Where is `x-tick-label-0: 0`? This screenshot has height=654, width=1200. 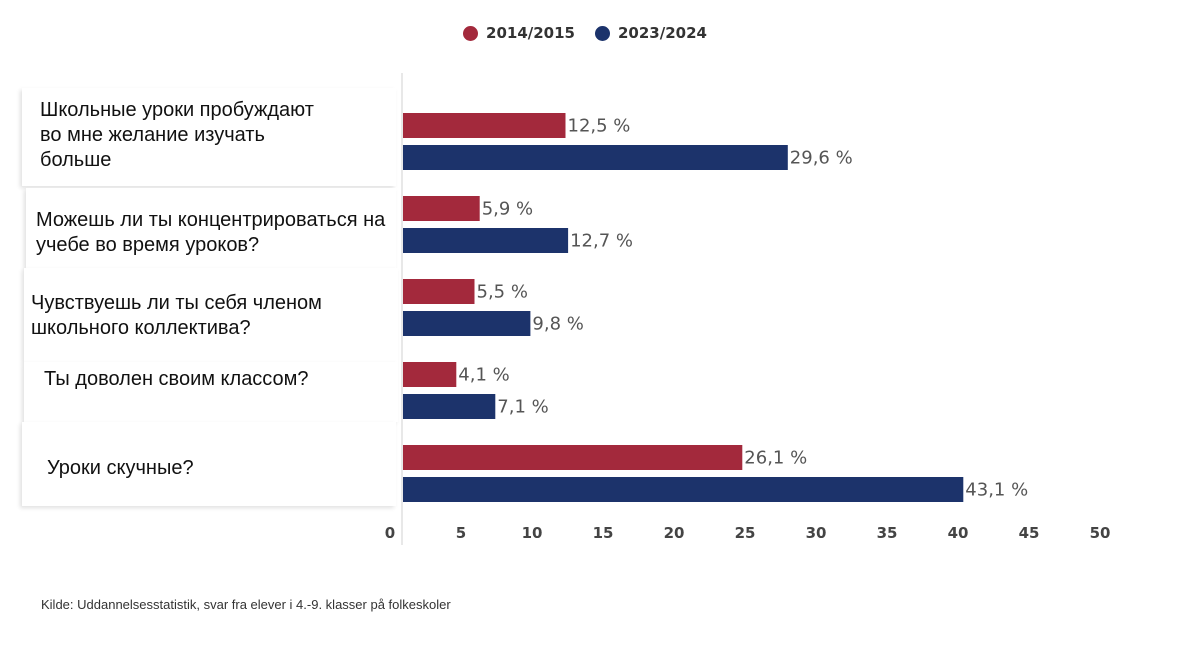
x-tick-label-0: 0 is located at coordinates (390, 533).